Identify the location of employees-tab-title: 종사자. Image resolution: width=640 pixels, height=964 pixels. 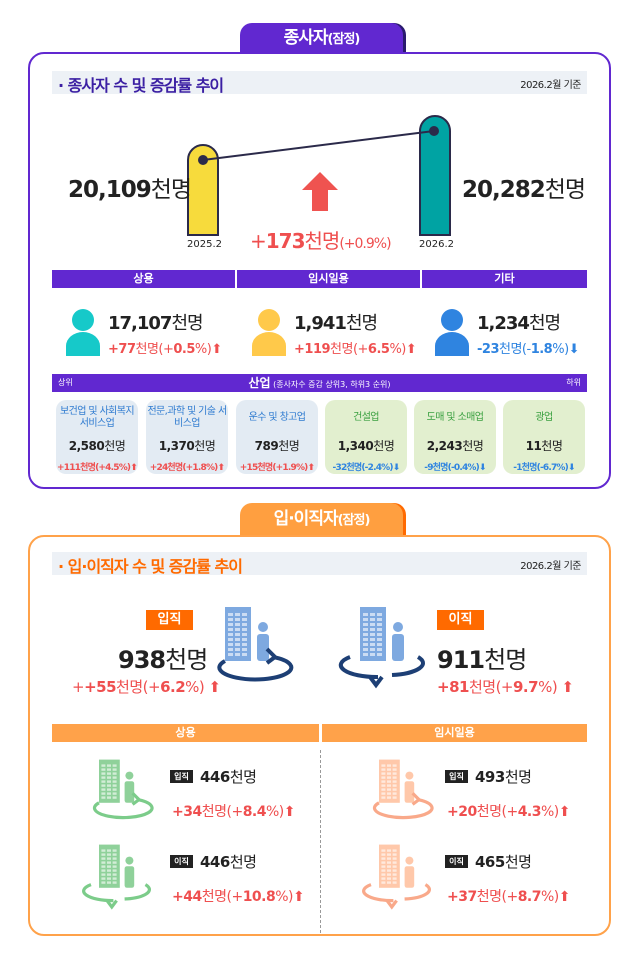
(306, 38).